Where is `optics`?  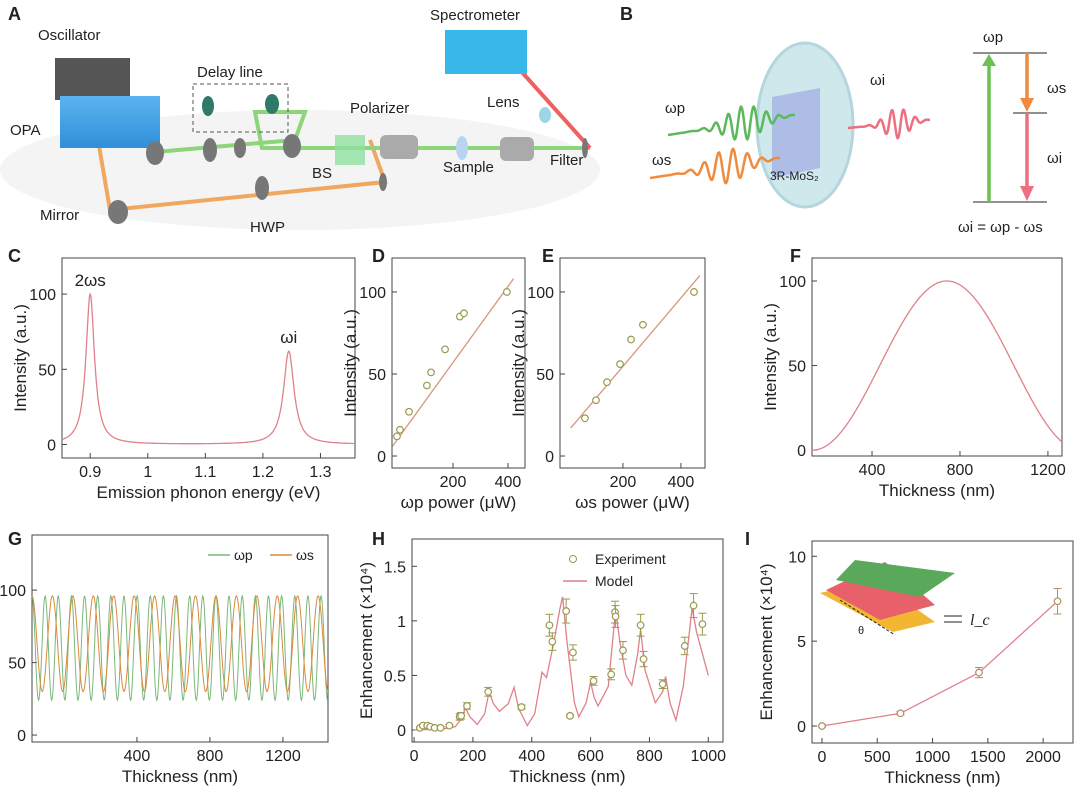
optics is located at coordinates (348, 159).